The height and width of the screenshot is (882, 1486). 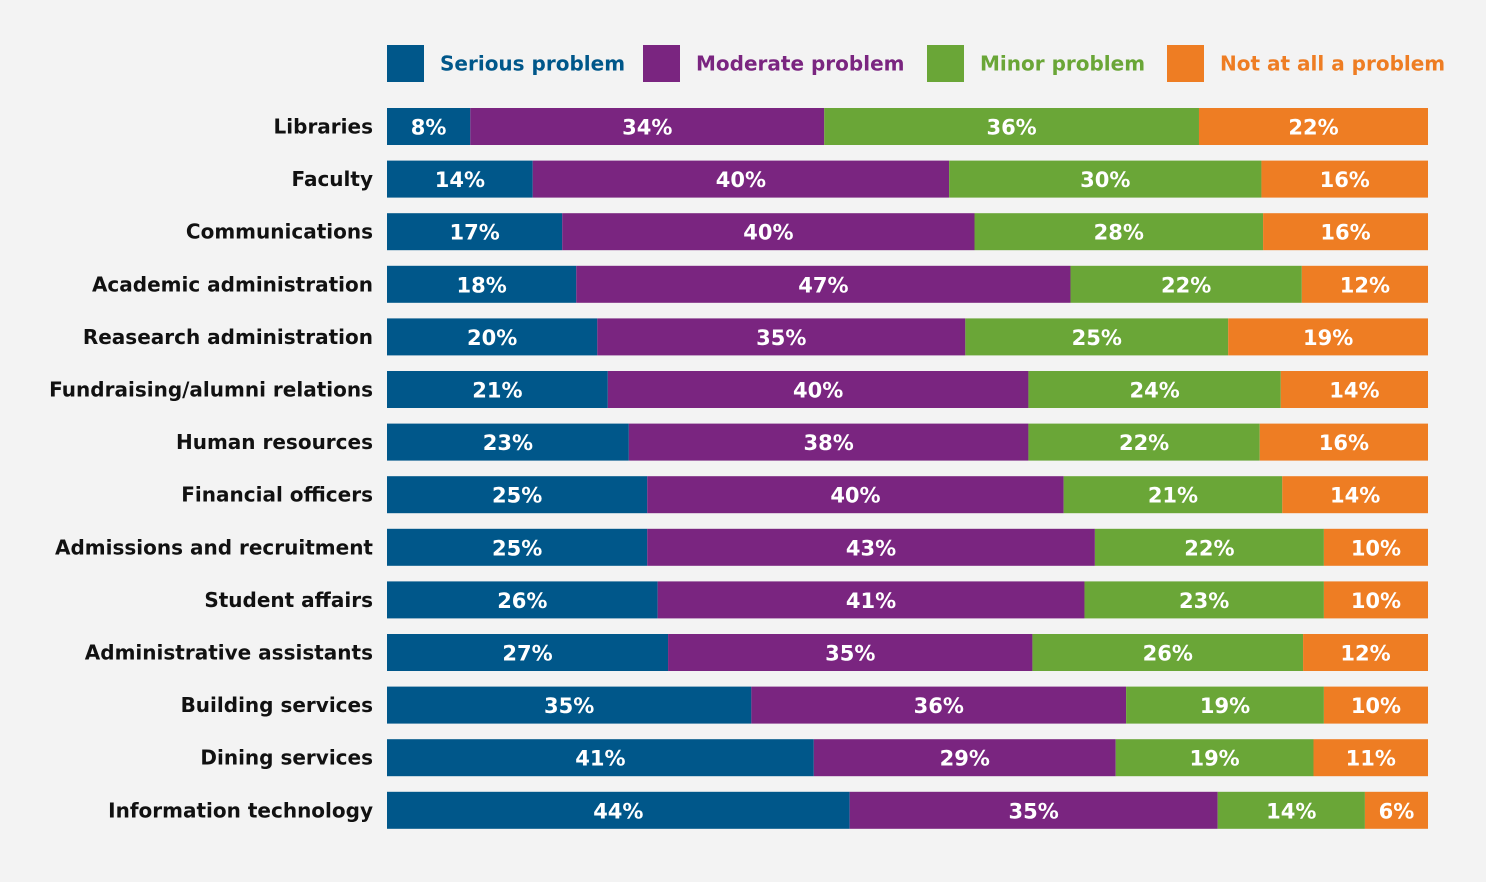 I want to click on category-label: Libraries, so click(x=323, y=127).